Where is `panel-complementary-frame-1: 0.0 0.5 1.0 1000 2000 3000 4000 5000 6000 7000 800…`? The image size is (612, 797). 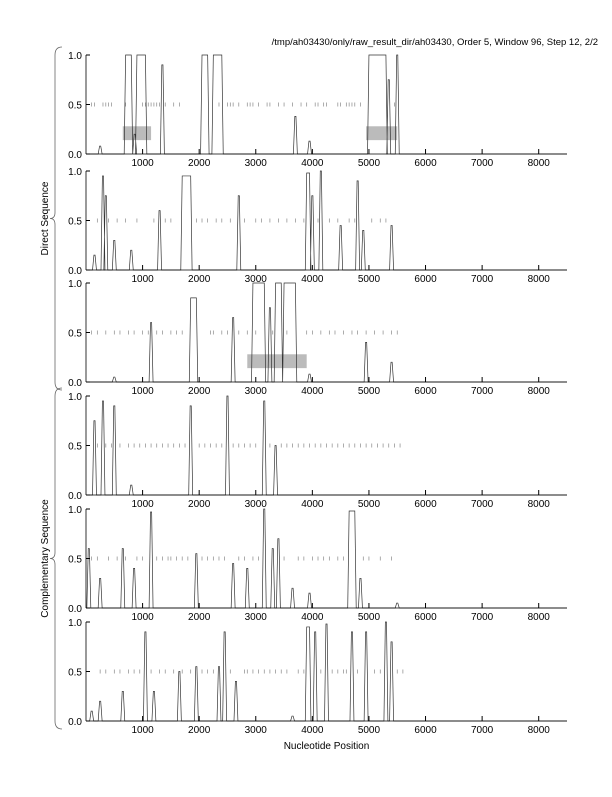 panel-complementary-frame-1: 0.0 0.5 1.0 1000 2000 3000 4000 5000 6000 7000 800… is located at coordinates (317, 451).